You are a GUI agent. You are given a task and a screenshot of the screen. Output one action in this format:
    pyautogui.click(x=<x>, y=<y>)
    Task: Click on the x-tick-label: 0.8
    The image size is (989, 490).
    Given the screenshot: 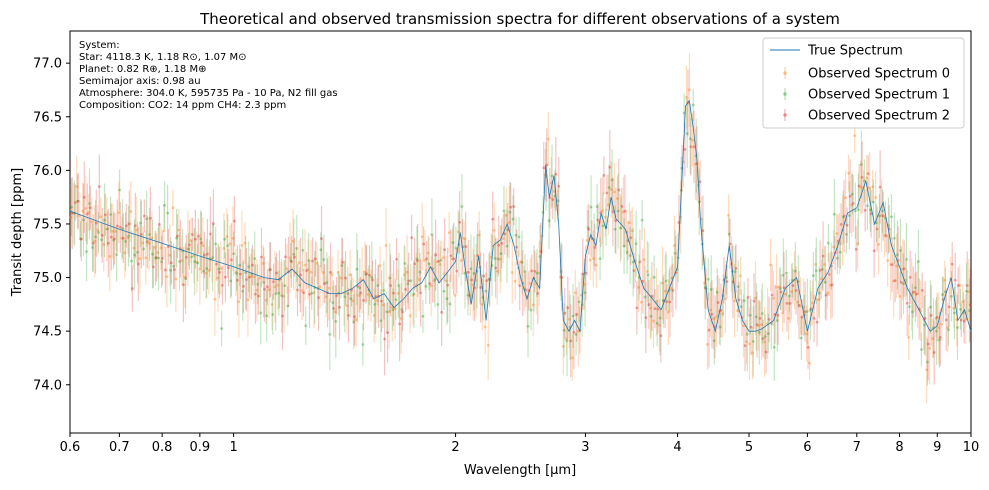 What is the action you would take?
    pyautogui.click(x=162, y=447)
    